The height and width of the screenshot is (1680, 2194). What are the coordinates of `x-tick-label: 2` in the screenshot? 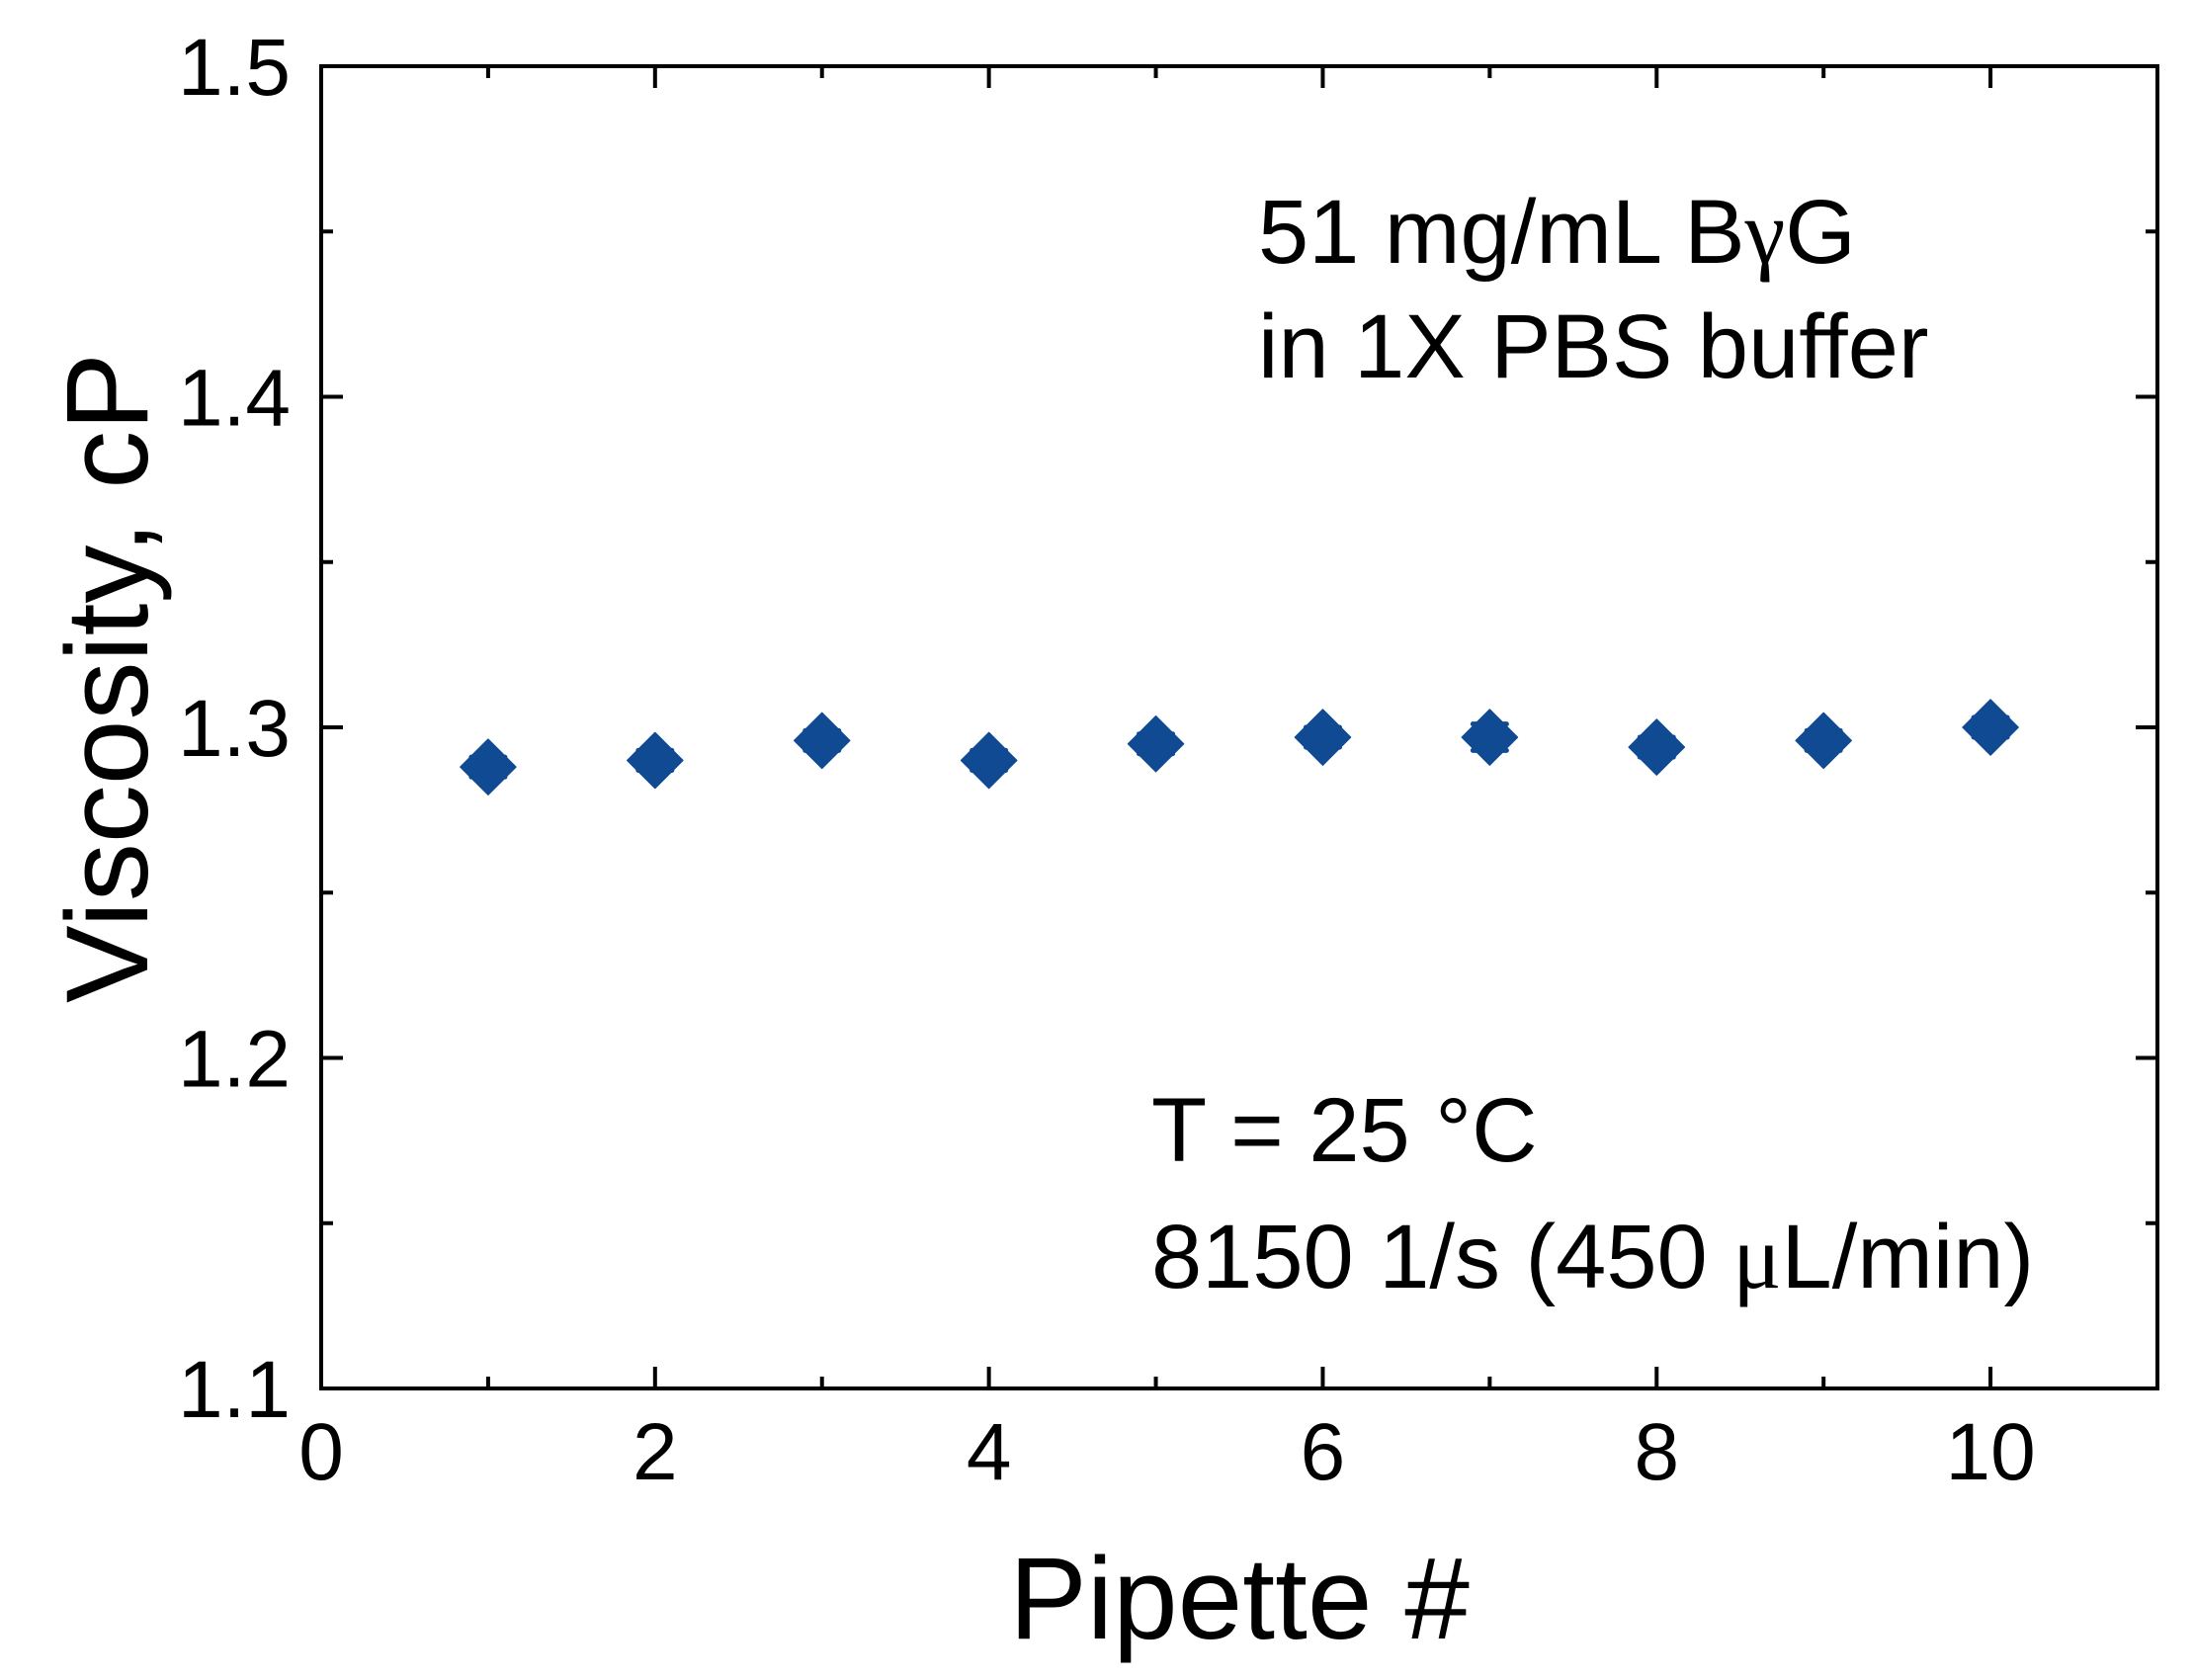 It's located at (655, 1452).